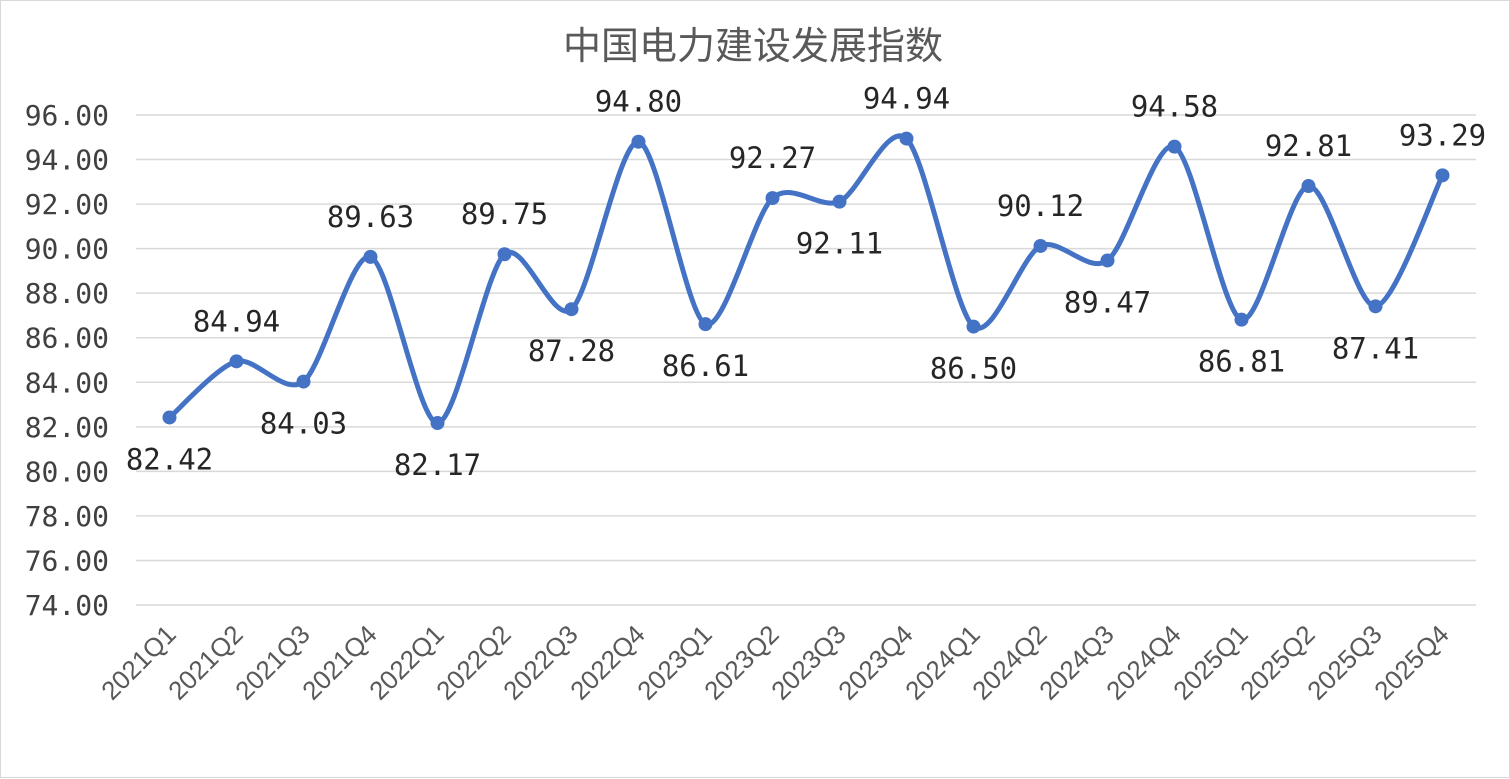 The height and width of the screenshot is (779, 1510). I want to click on x-tick-label: 2024Q1, so click(942, 662).